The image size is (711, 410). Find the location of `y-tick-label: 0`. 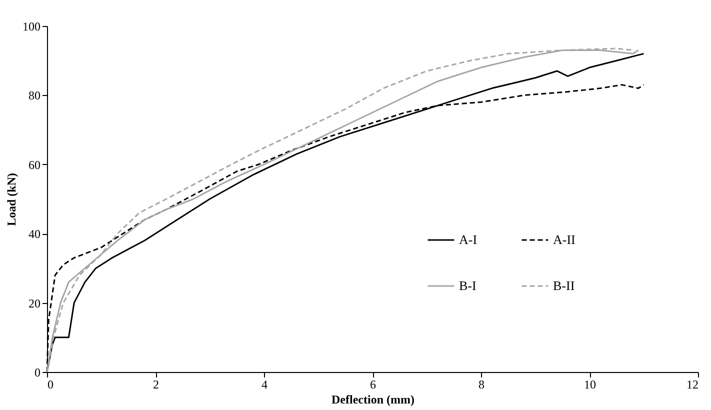

y-tick-label: 0 is located at coordinates (37, 373).